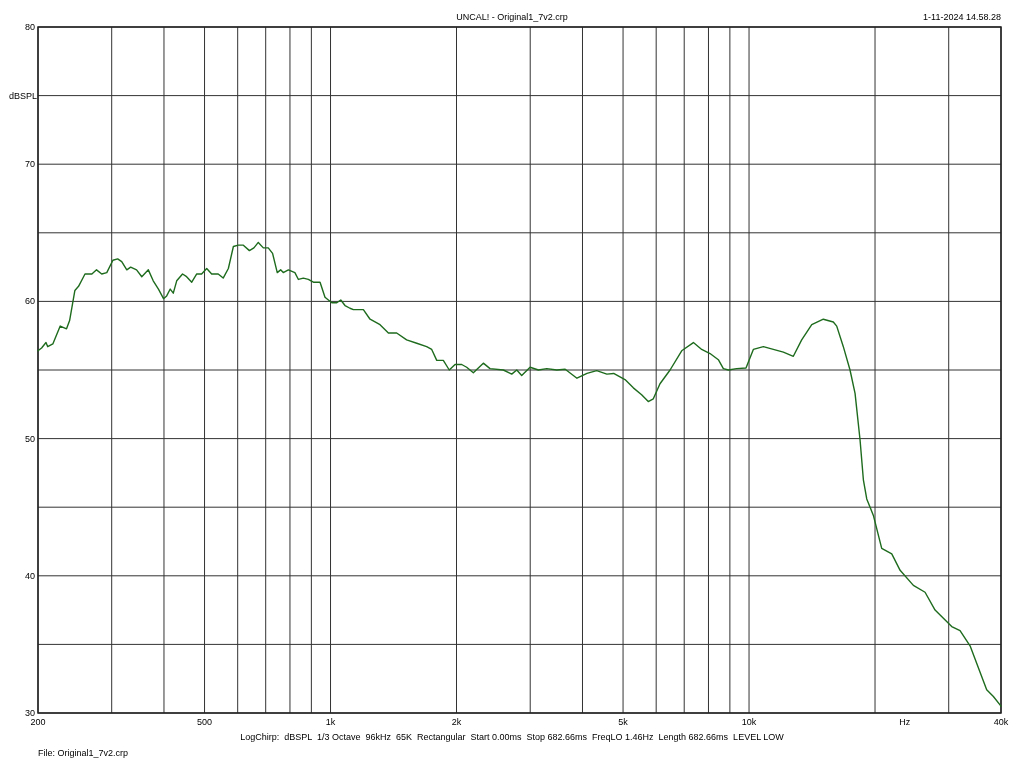 Image resolution: width=1024 pixels, height=768 pixels. Describe the element at coordinates (83, 753) in the screenshot. I see `text: File: Original1_7v2.crp` at that location.